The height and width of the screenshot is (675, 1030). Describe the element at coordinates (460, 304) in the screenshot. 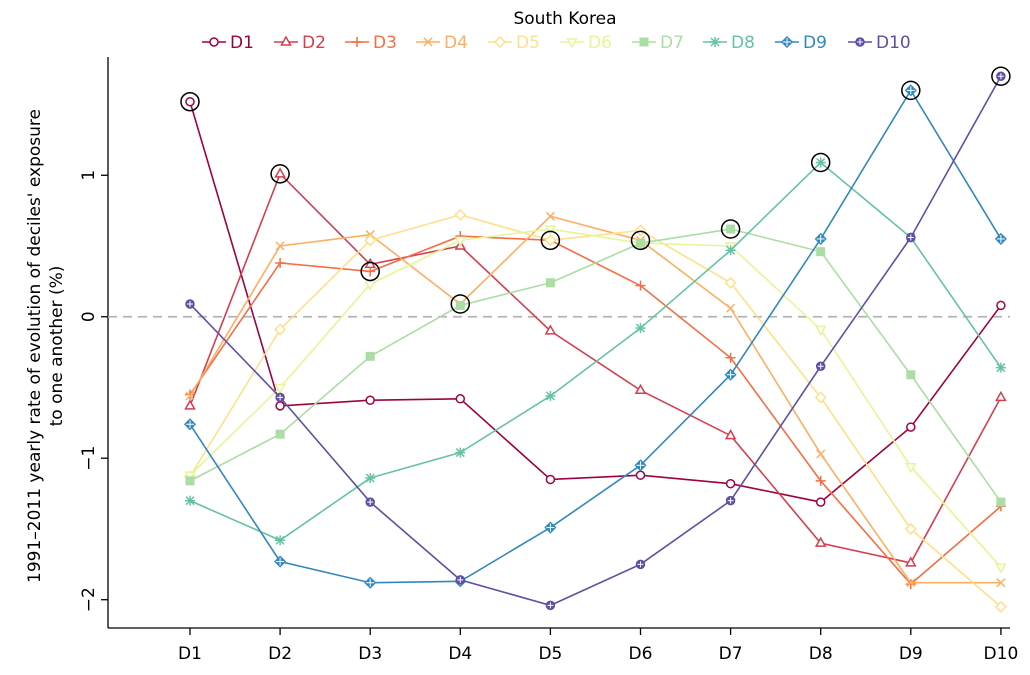

I see `highlight-circle-d4` at that location.